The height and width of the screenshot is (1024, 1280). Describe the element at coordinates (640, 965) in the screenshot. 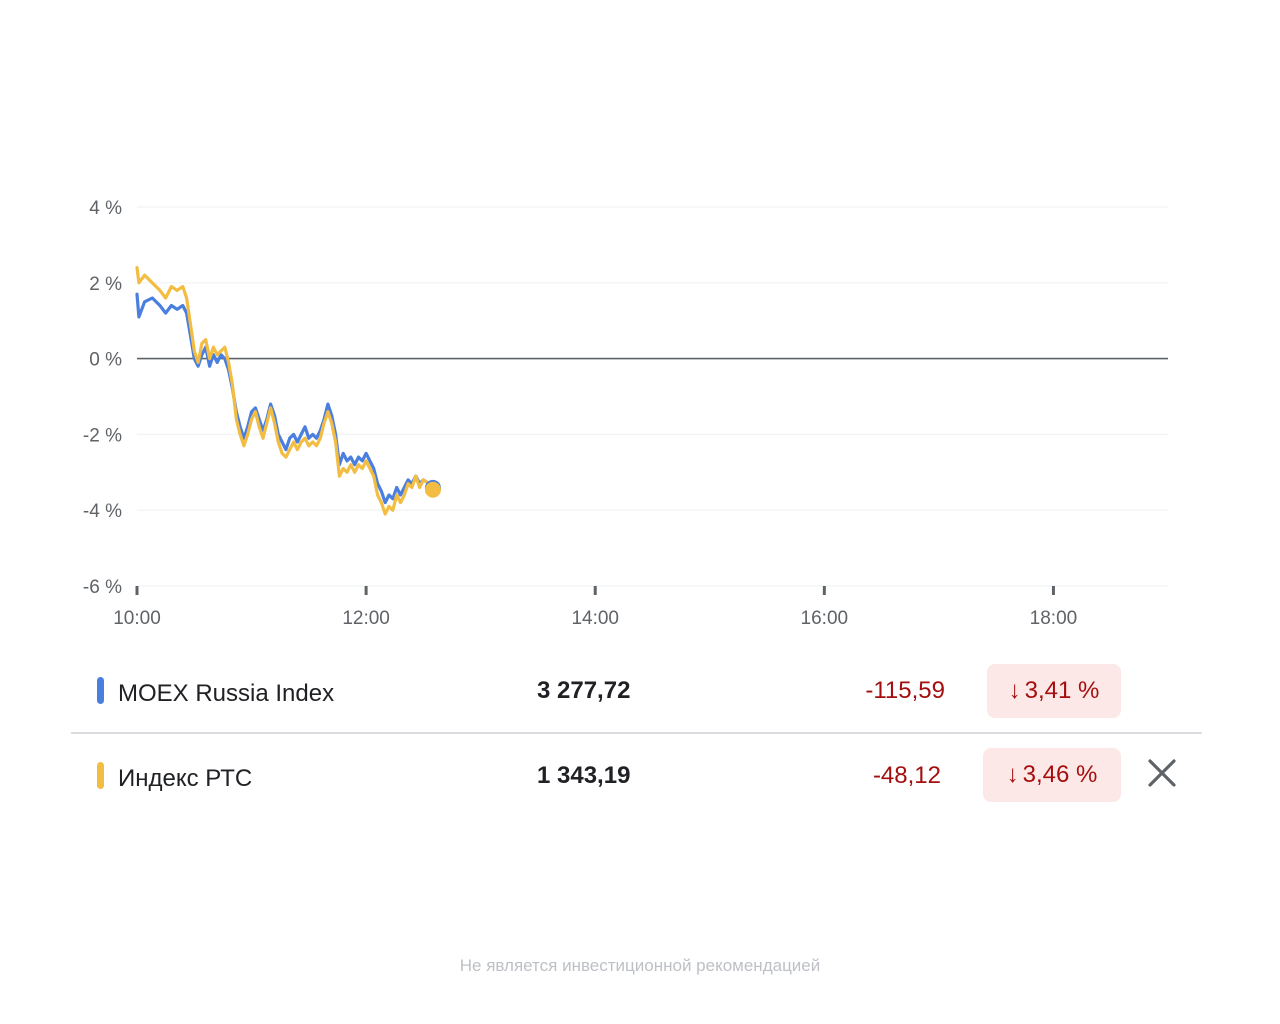

I see `disclaimer: Не является инвестиционной рекомендацией` at that location.